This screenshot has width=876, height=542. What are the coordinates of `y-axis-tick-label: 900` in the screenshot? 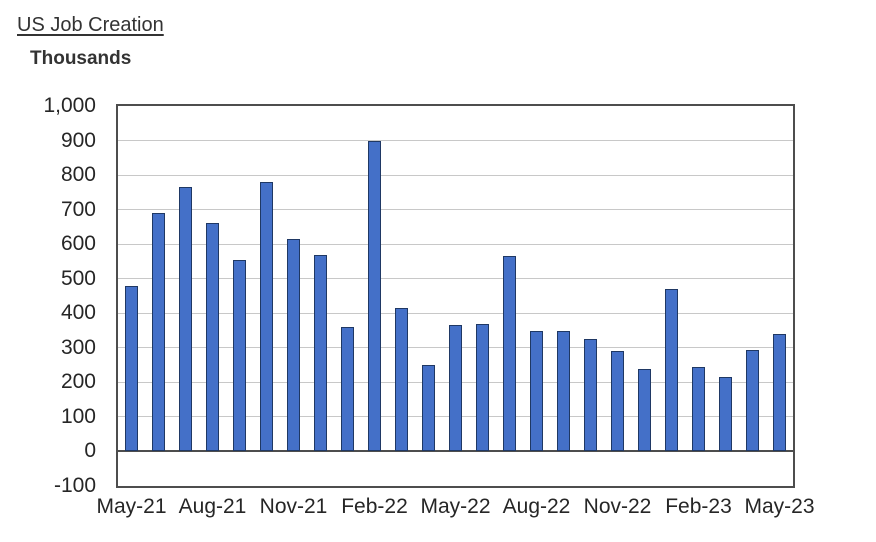 It's located at (78, 140).